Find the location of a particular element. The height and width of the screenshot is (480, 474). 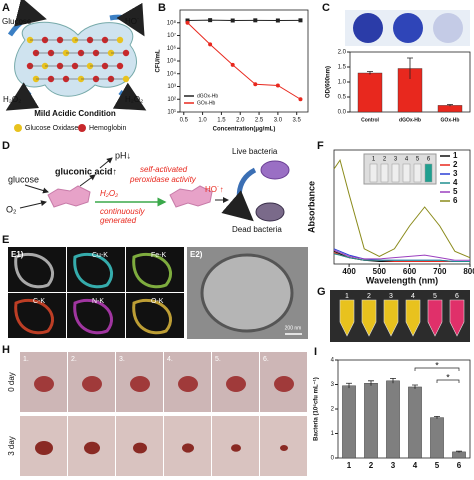

x-tick-label: 2 is located at coordinates (371, 465).